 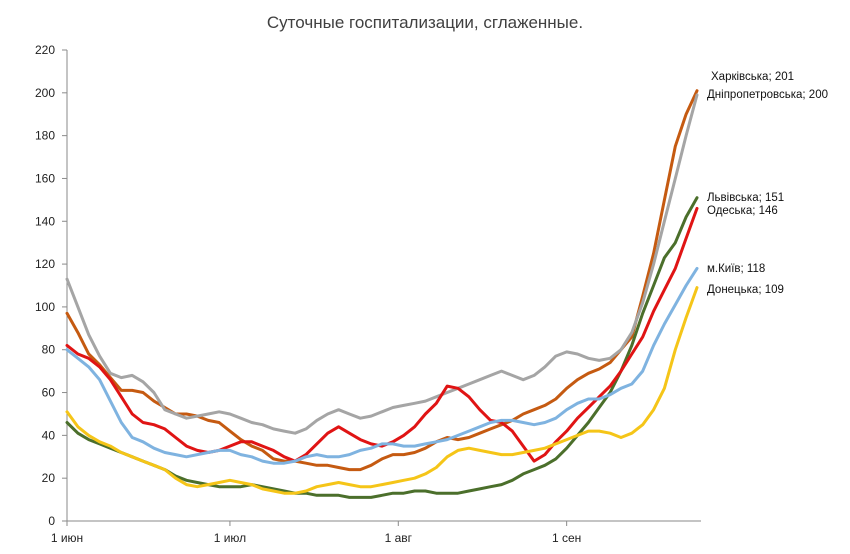 What do you see at coordinates (752, 77) in the screenshot?
I see `series-end-label: Харківська; 201` at bounding box center [752, 77].